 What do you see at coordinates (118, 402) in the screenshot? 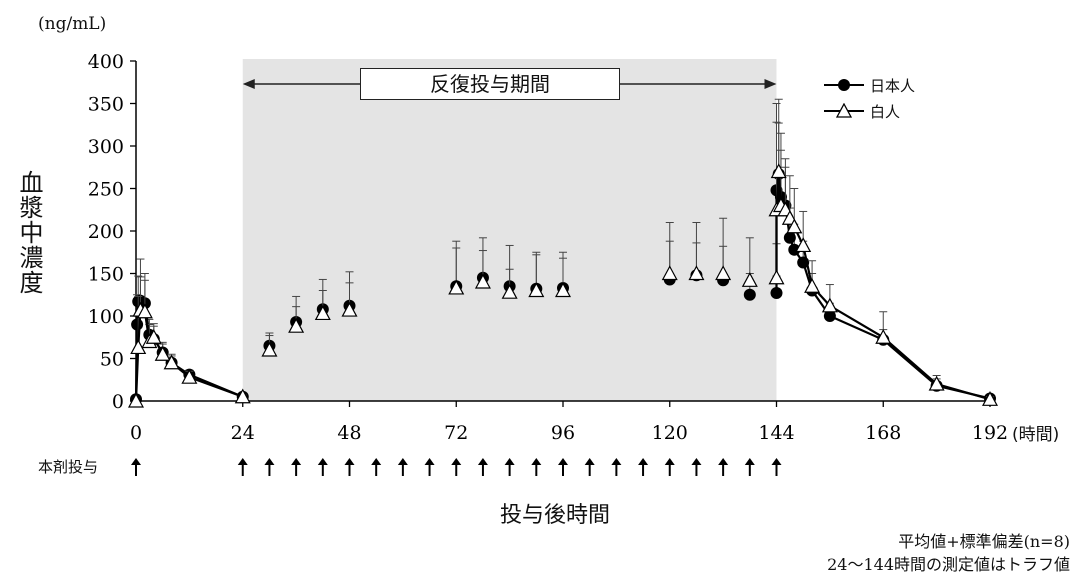
I see `y-tick-label: 0` at bounding box center [118, 402].